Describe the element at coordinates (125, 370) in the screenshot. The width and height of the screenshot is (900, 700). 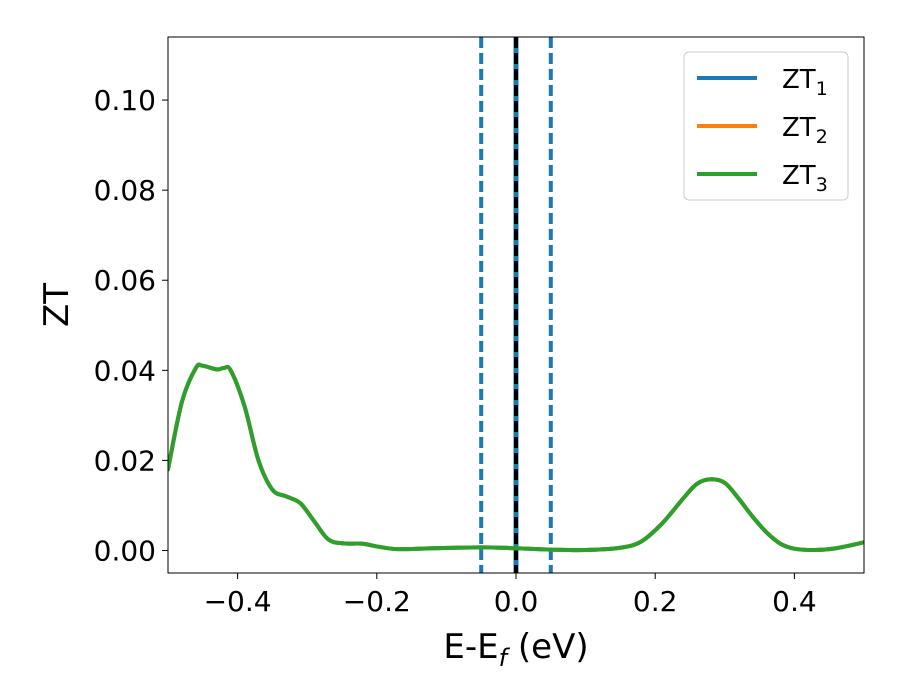
I see `y-tick-label: 0.04` at that location.